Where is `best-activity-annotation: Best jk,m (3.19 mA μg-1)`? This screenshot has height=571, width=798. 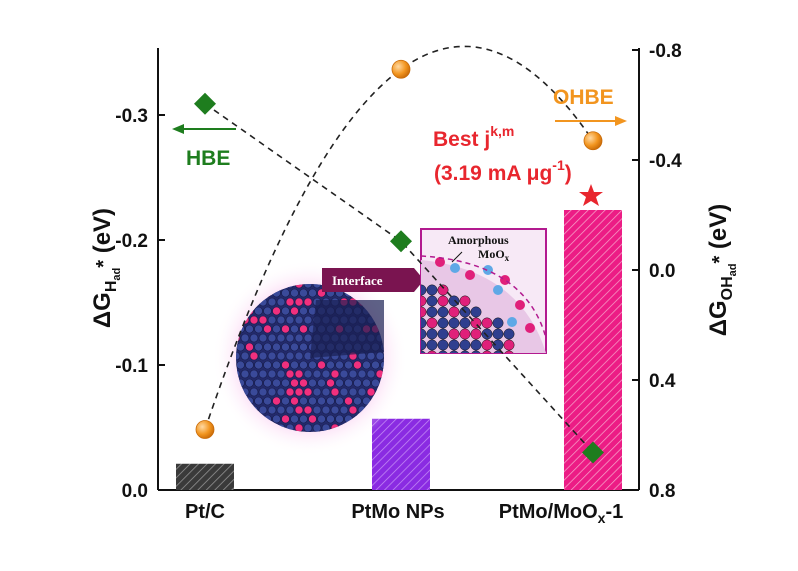
best-activity-annotation: Best jk,m (3.19 mA μg-1) is located at coordinates (518, 164).